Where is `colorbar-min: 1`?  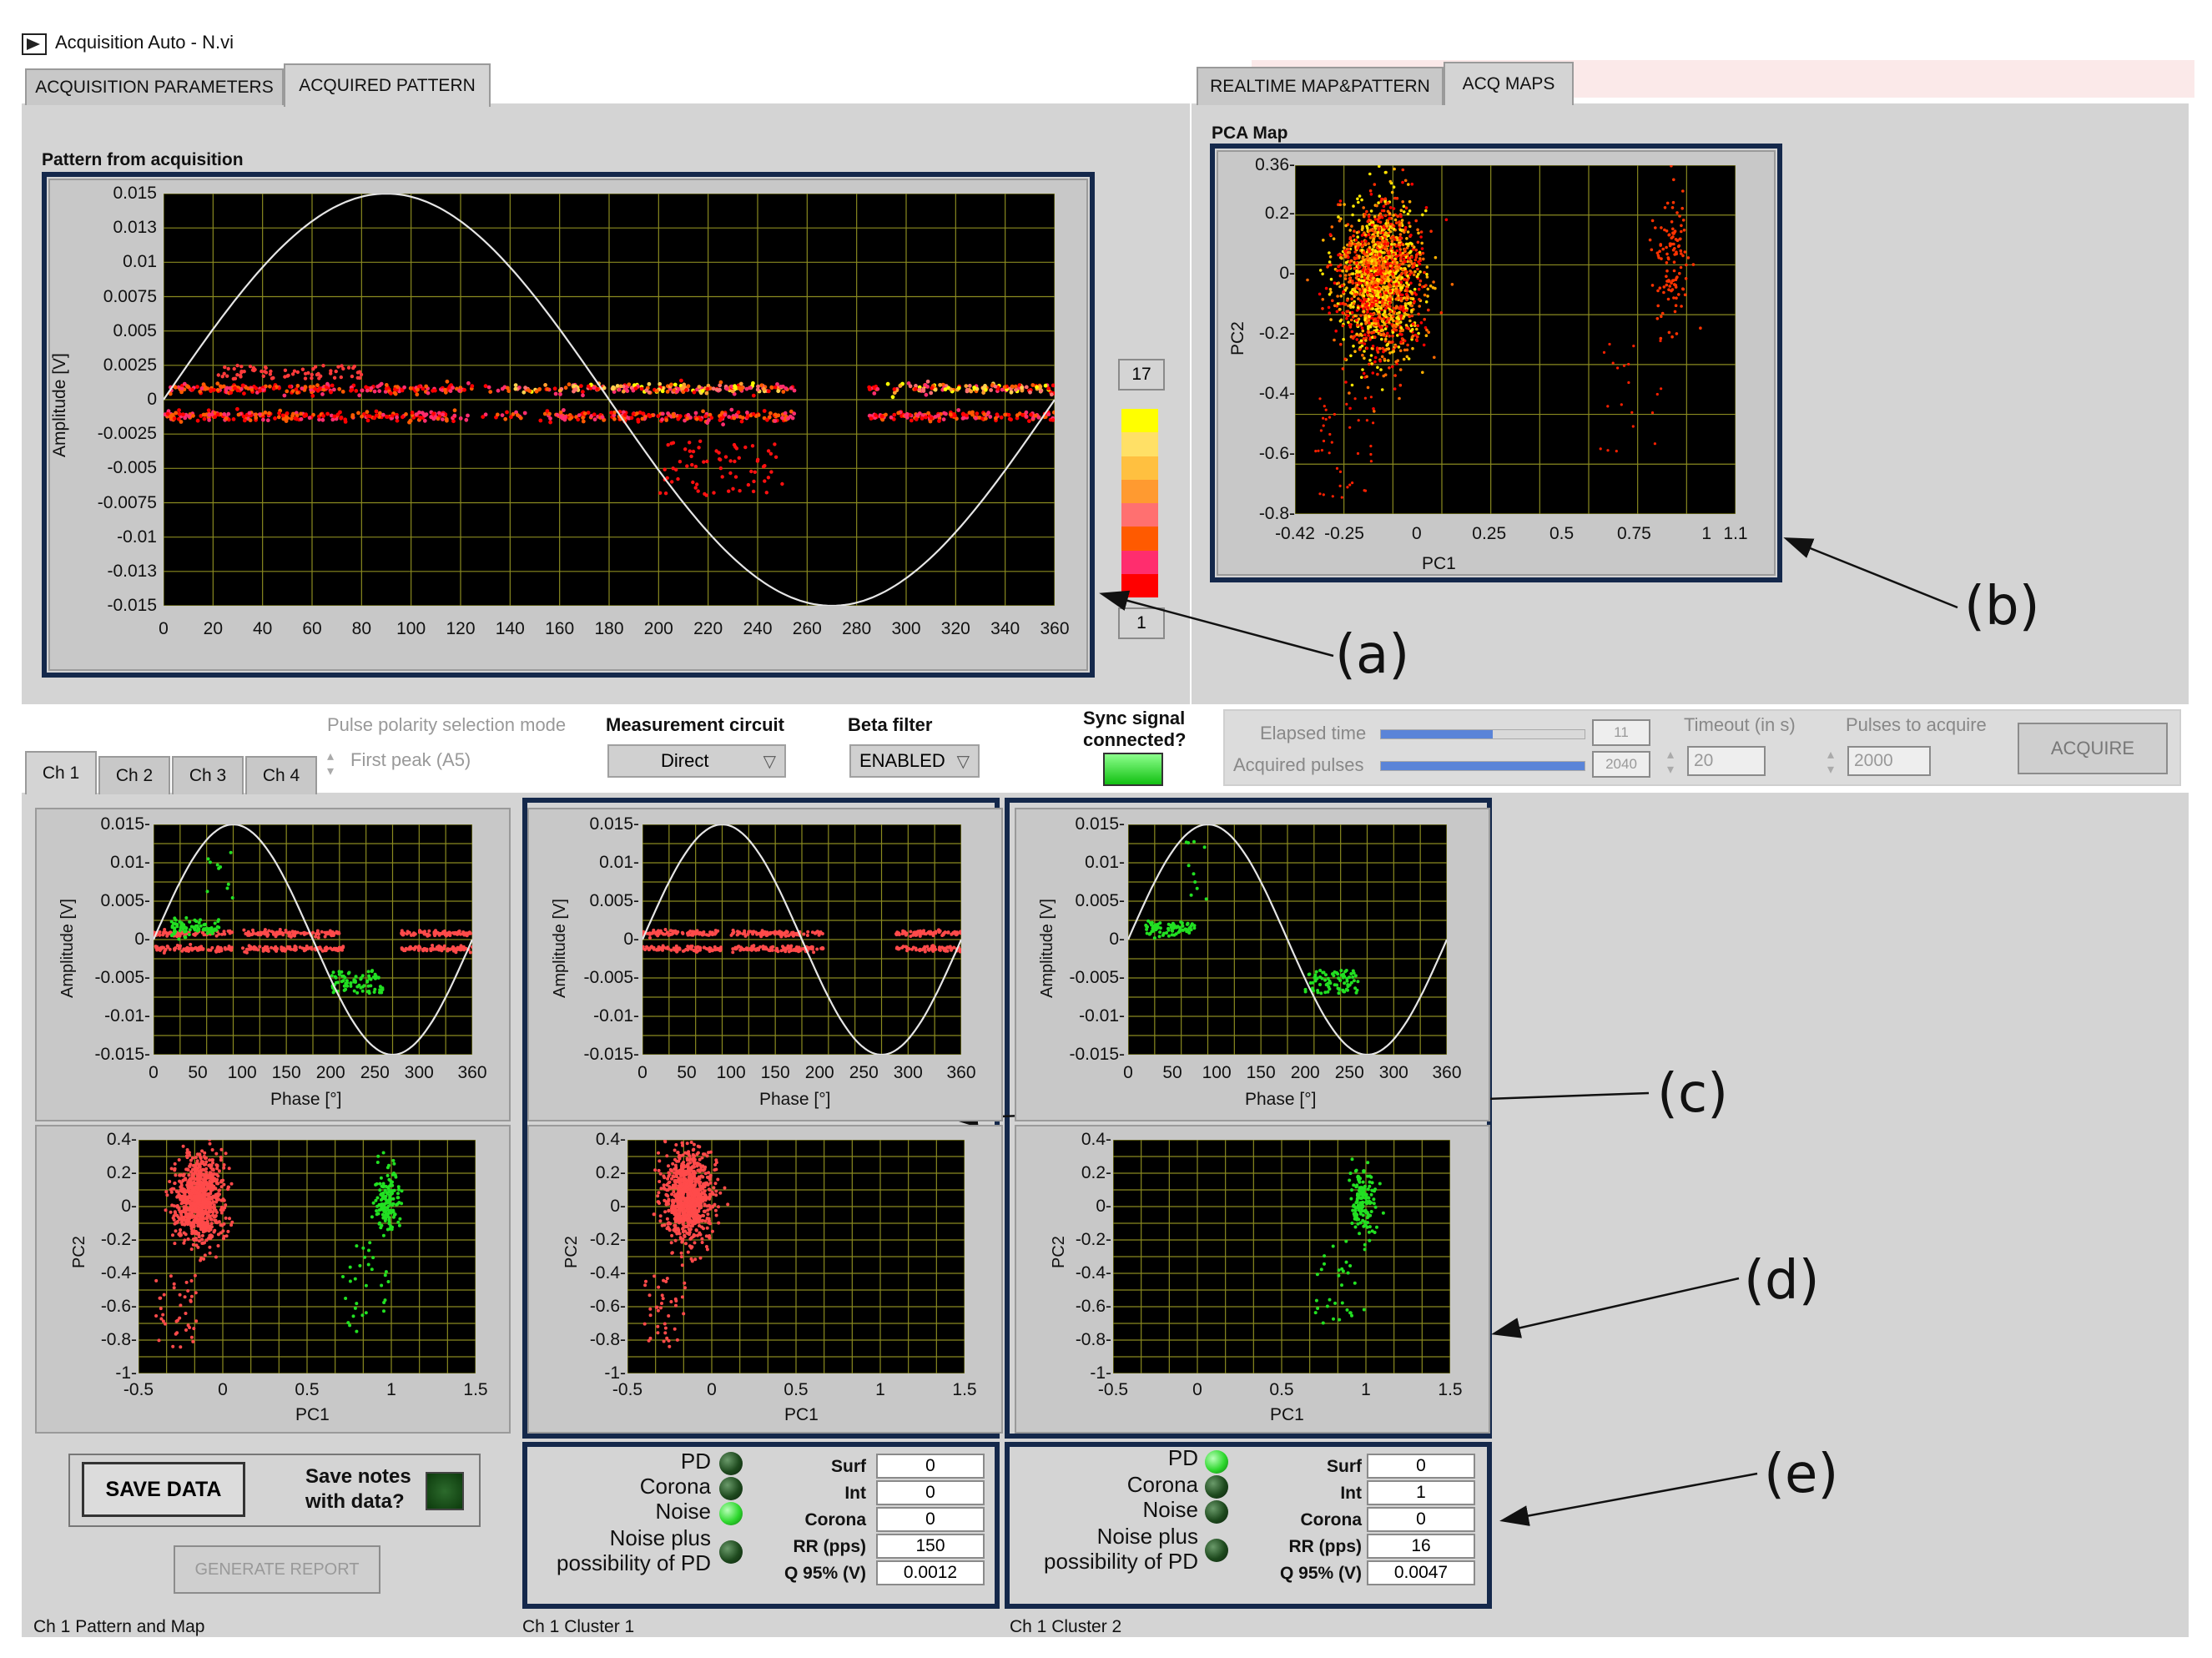
colorbar-min: 1 is located at coordinates (1142, 623).